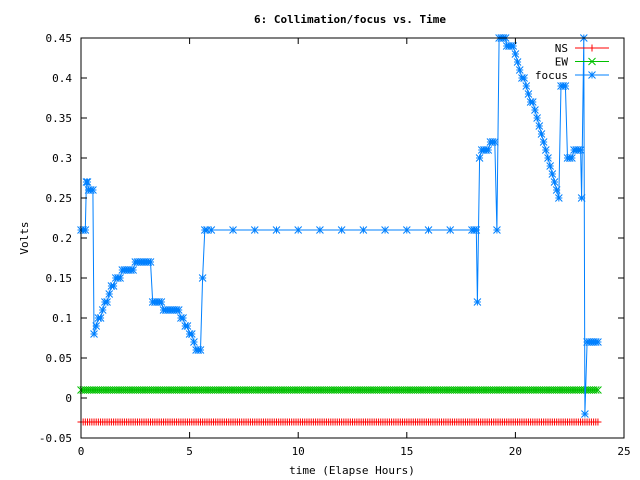 The height and width of the screenshot is (480, 640). Describe the element at coordinates (592, 75) in the screenshot. I see `legend-marker-focus` at that location.